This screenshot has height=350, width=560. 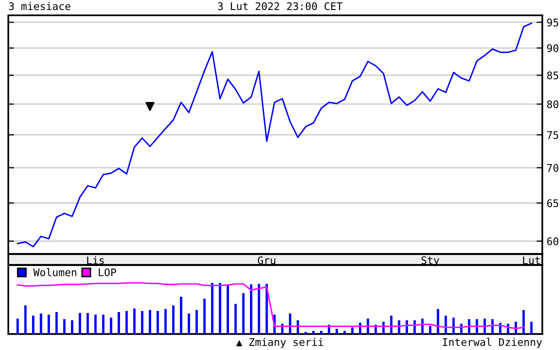 What do you see at coordinates (431, 261) in the screenshot?
I see `x-tick-label: Sty` at bounding box center [431, 261].